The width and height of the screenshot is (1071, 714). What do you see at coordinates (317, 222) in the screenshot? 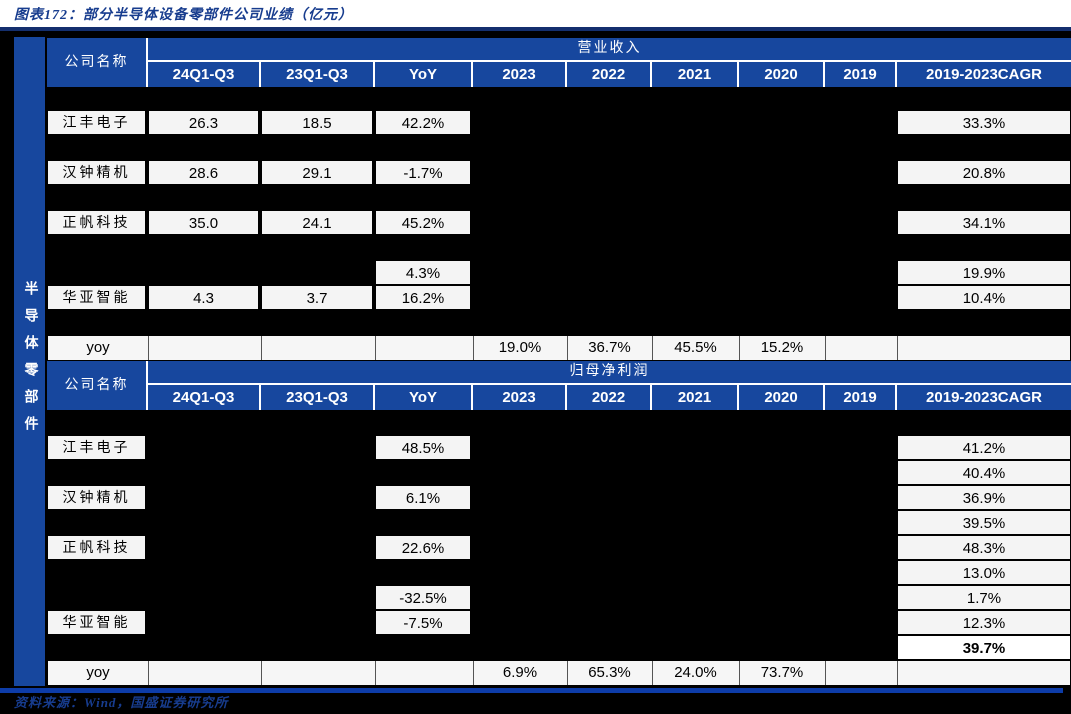
I see `value-cell-q23: 24.1` at bounding box center [317, 222].